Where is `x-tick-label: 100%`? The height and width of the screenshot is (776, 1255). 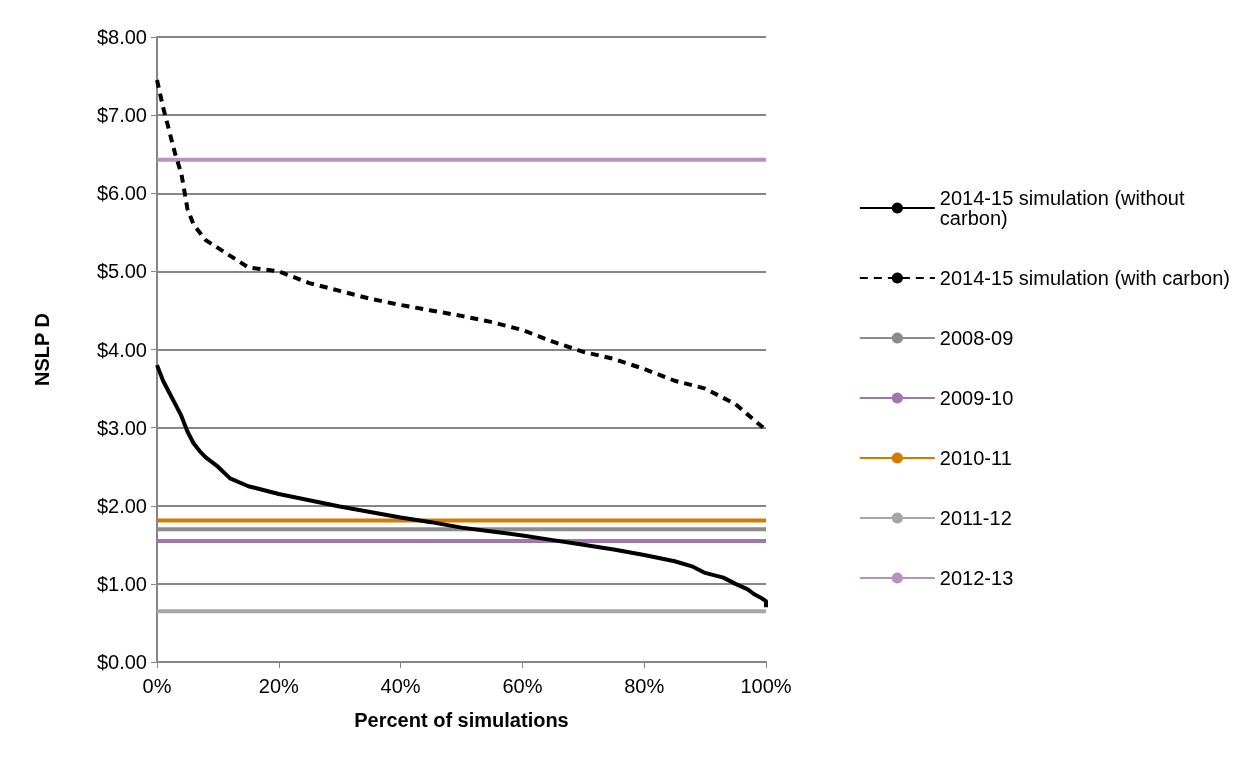
x-tick-label: 100% is located at coordinates (766, 686).